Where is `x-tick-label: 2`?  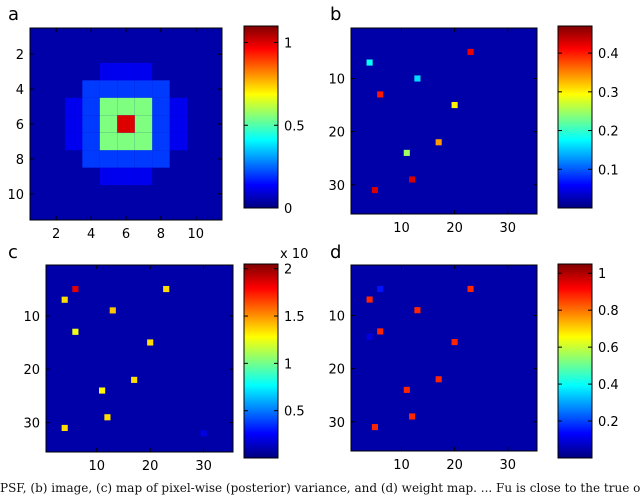 x-tick-label: 2 is located at coordinates (56, 234).